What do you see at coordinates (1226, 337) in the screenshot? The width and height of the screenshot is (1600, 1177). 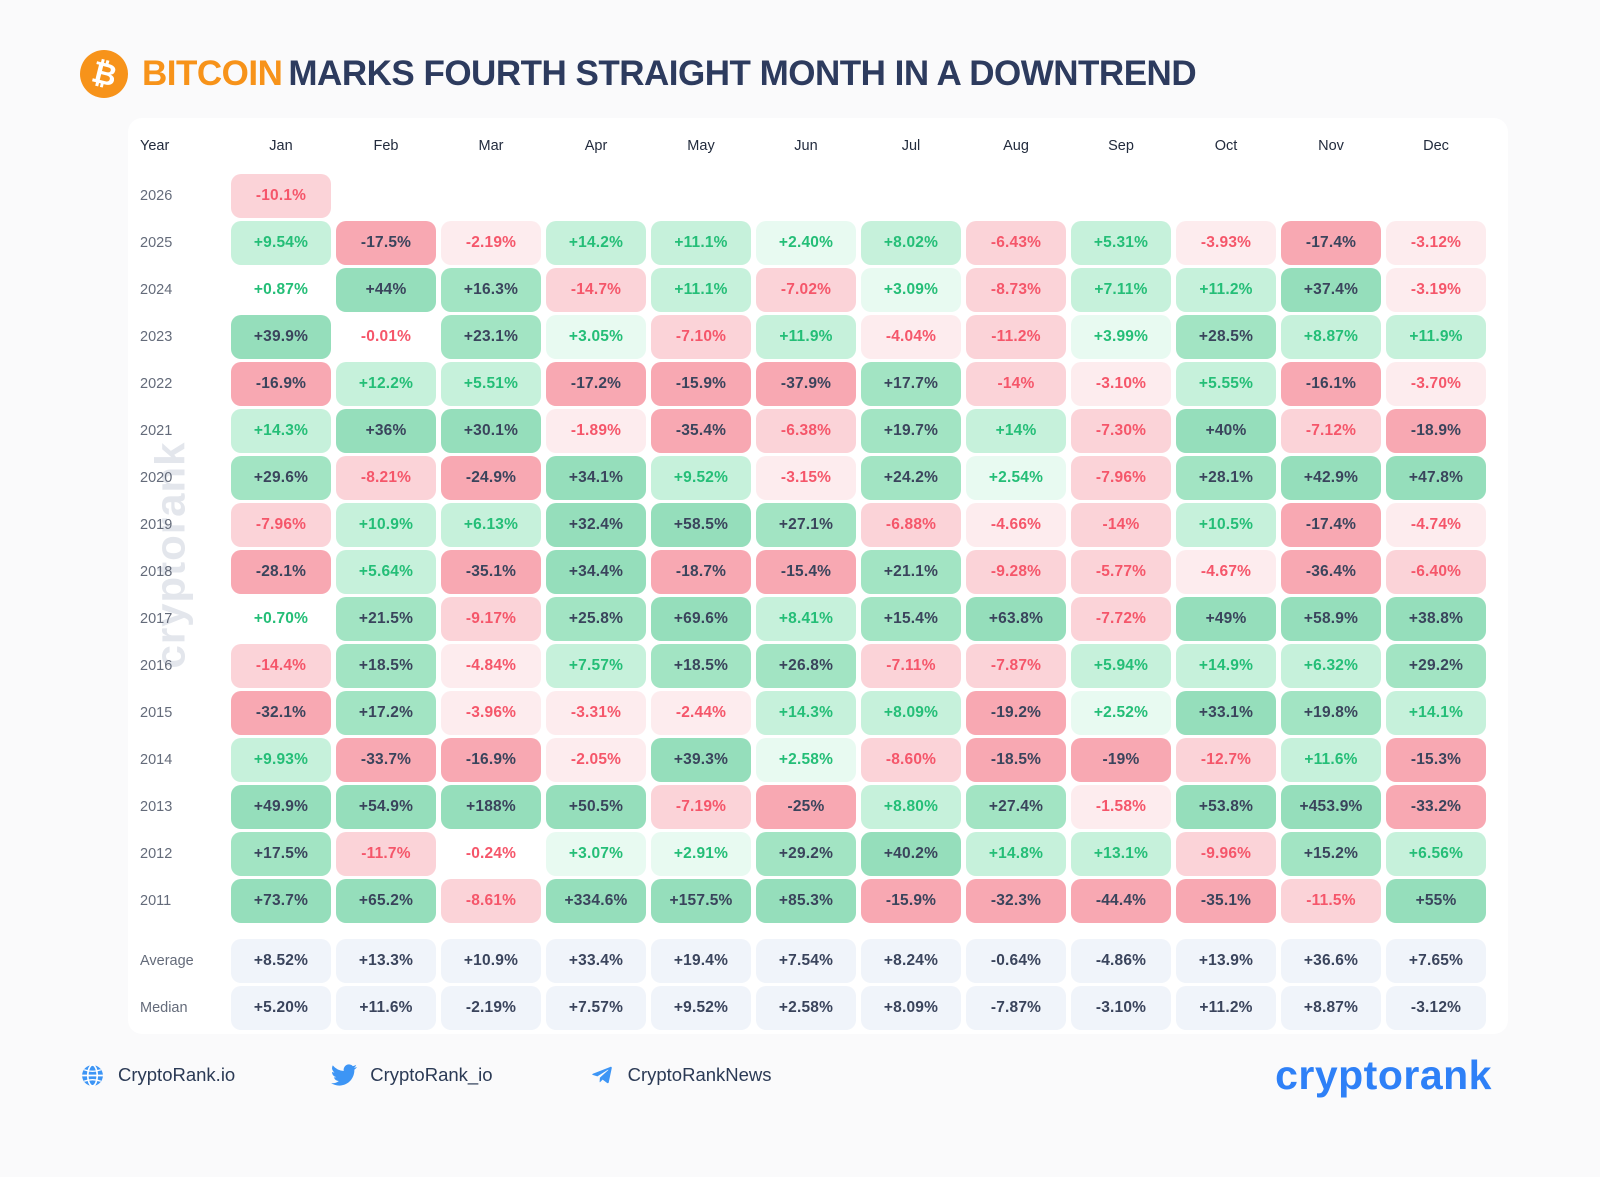 I see `cell-2023-oct: +28.5%` at bounding box center [1226, 337].